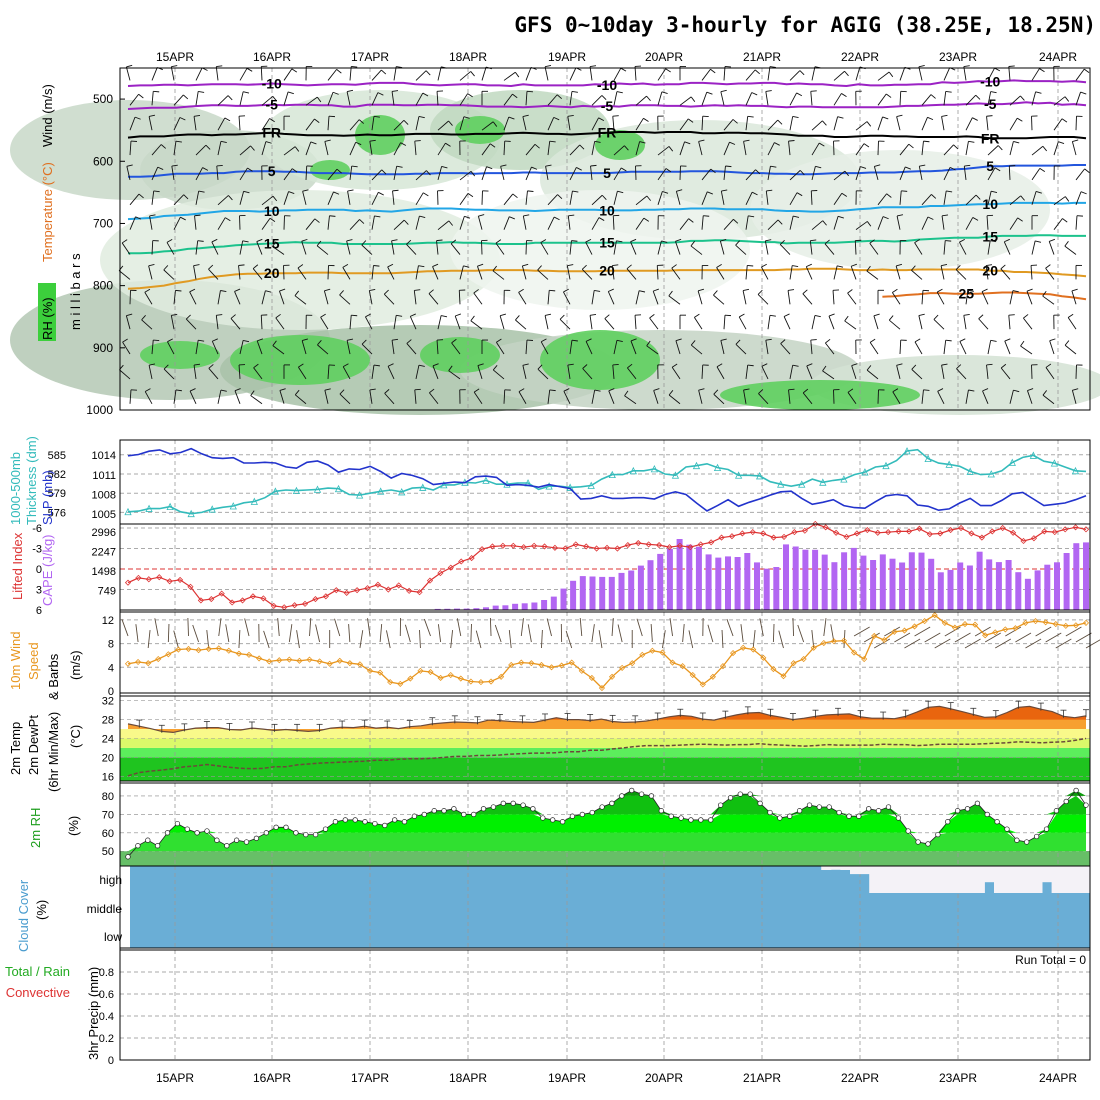  What do you see at coordinates (381, 491) in the screenshot?
I see `thickness-point` at bounding box center [381, 491].